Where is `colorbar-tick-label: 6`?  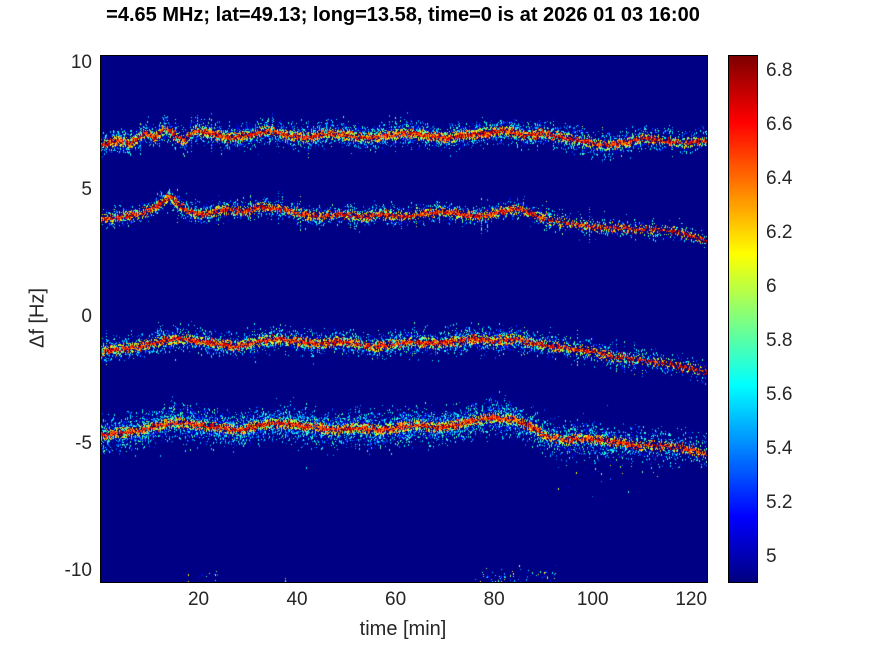
colorbar-tick-label: 6 is located at coordinates (771, 286).